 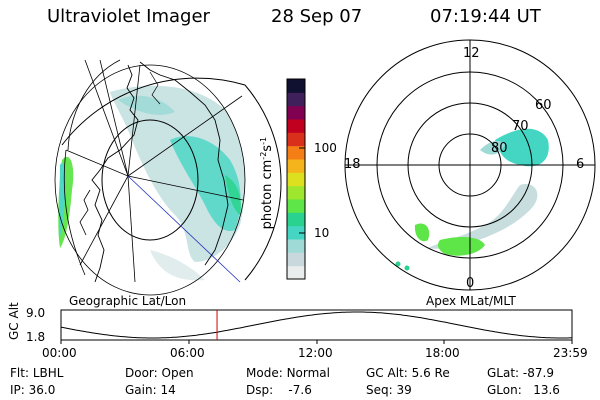 I want to click on info-seq: Seq: 39, so click(x=389, y=390).